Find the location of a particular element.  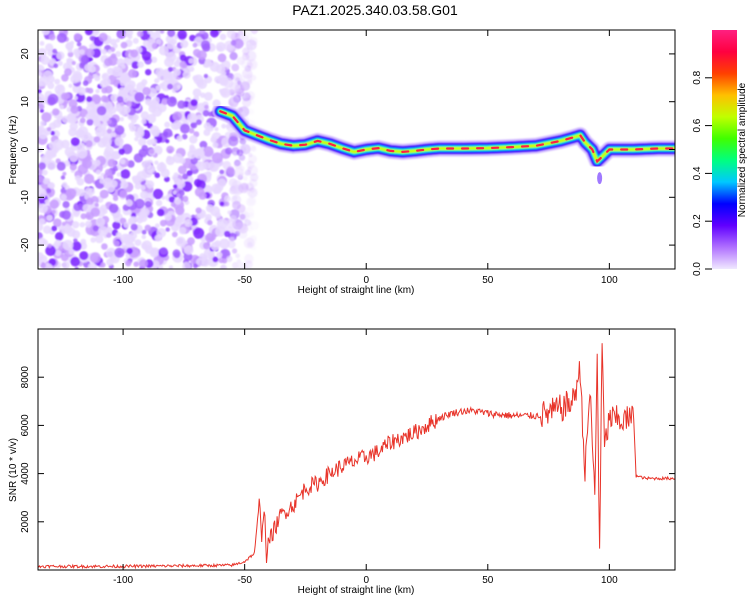

ridge-dropout is located at coordinates (600, 178).